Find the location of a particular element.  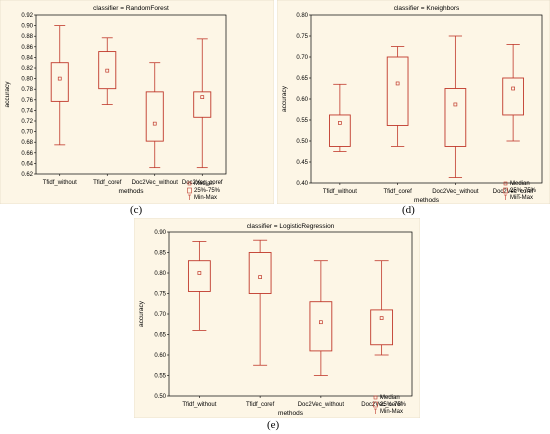

caption-d: (d) is located at coordinates (408, 210).